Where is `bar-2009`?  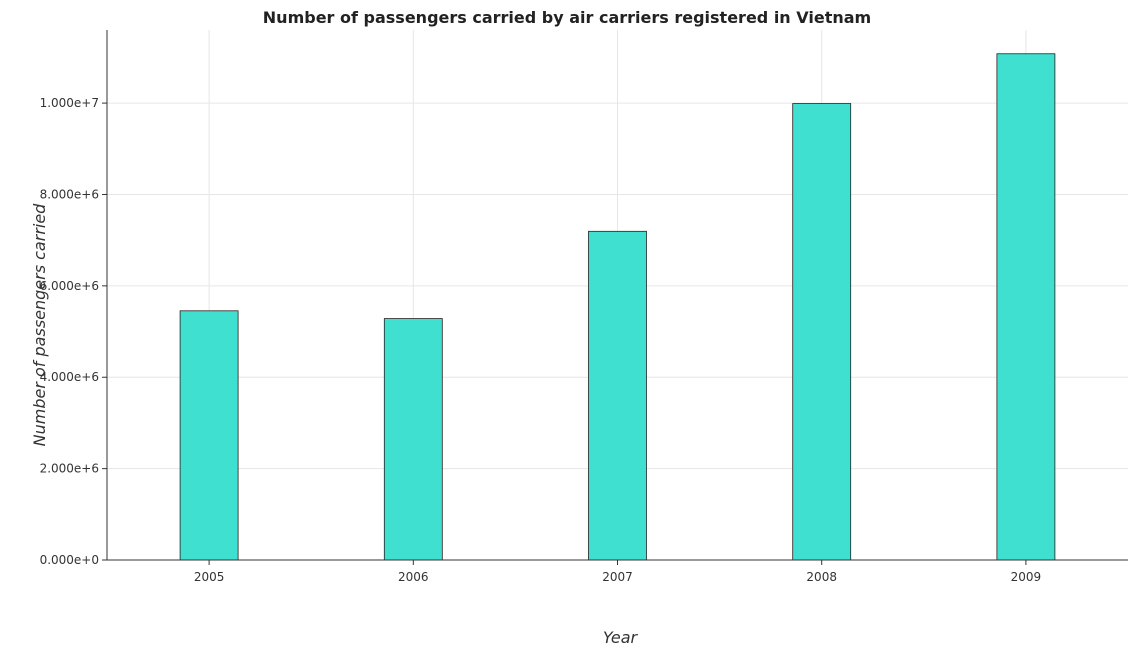
bar-2009 is located at coordinates (1026, 307).